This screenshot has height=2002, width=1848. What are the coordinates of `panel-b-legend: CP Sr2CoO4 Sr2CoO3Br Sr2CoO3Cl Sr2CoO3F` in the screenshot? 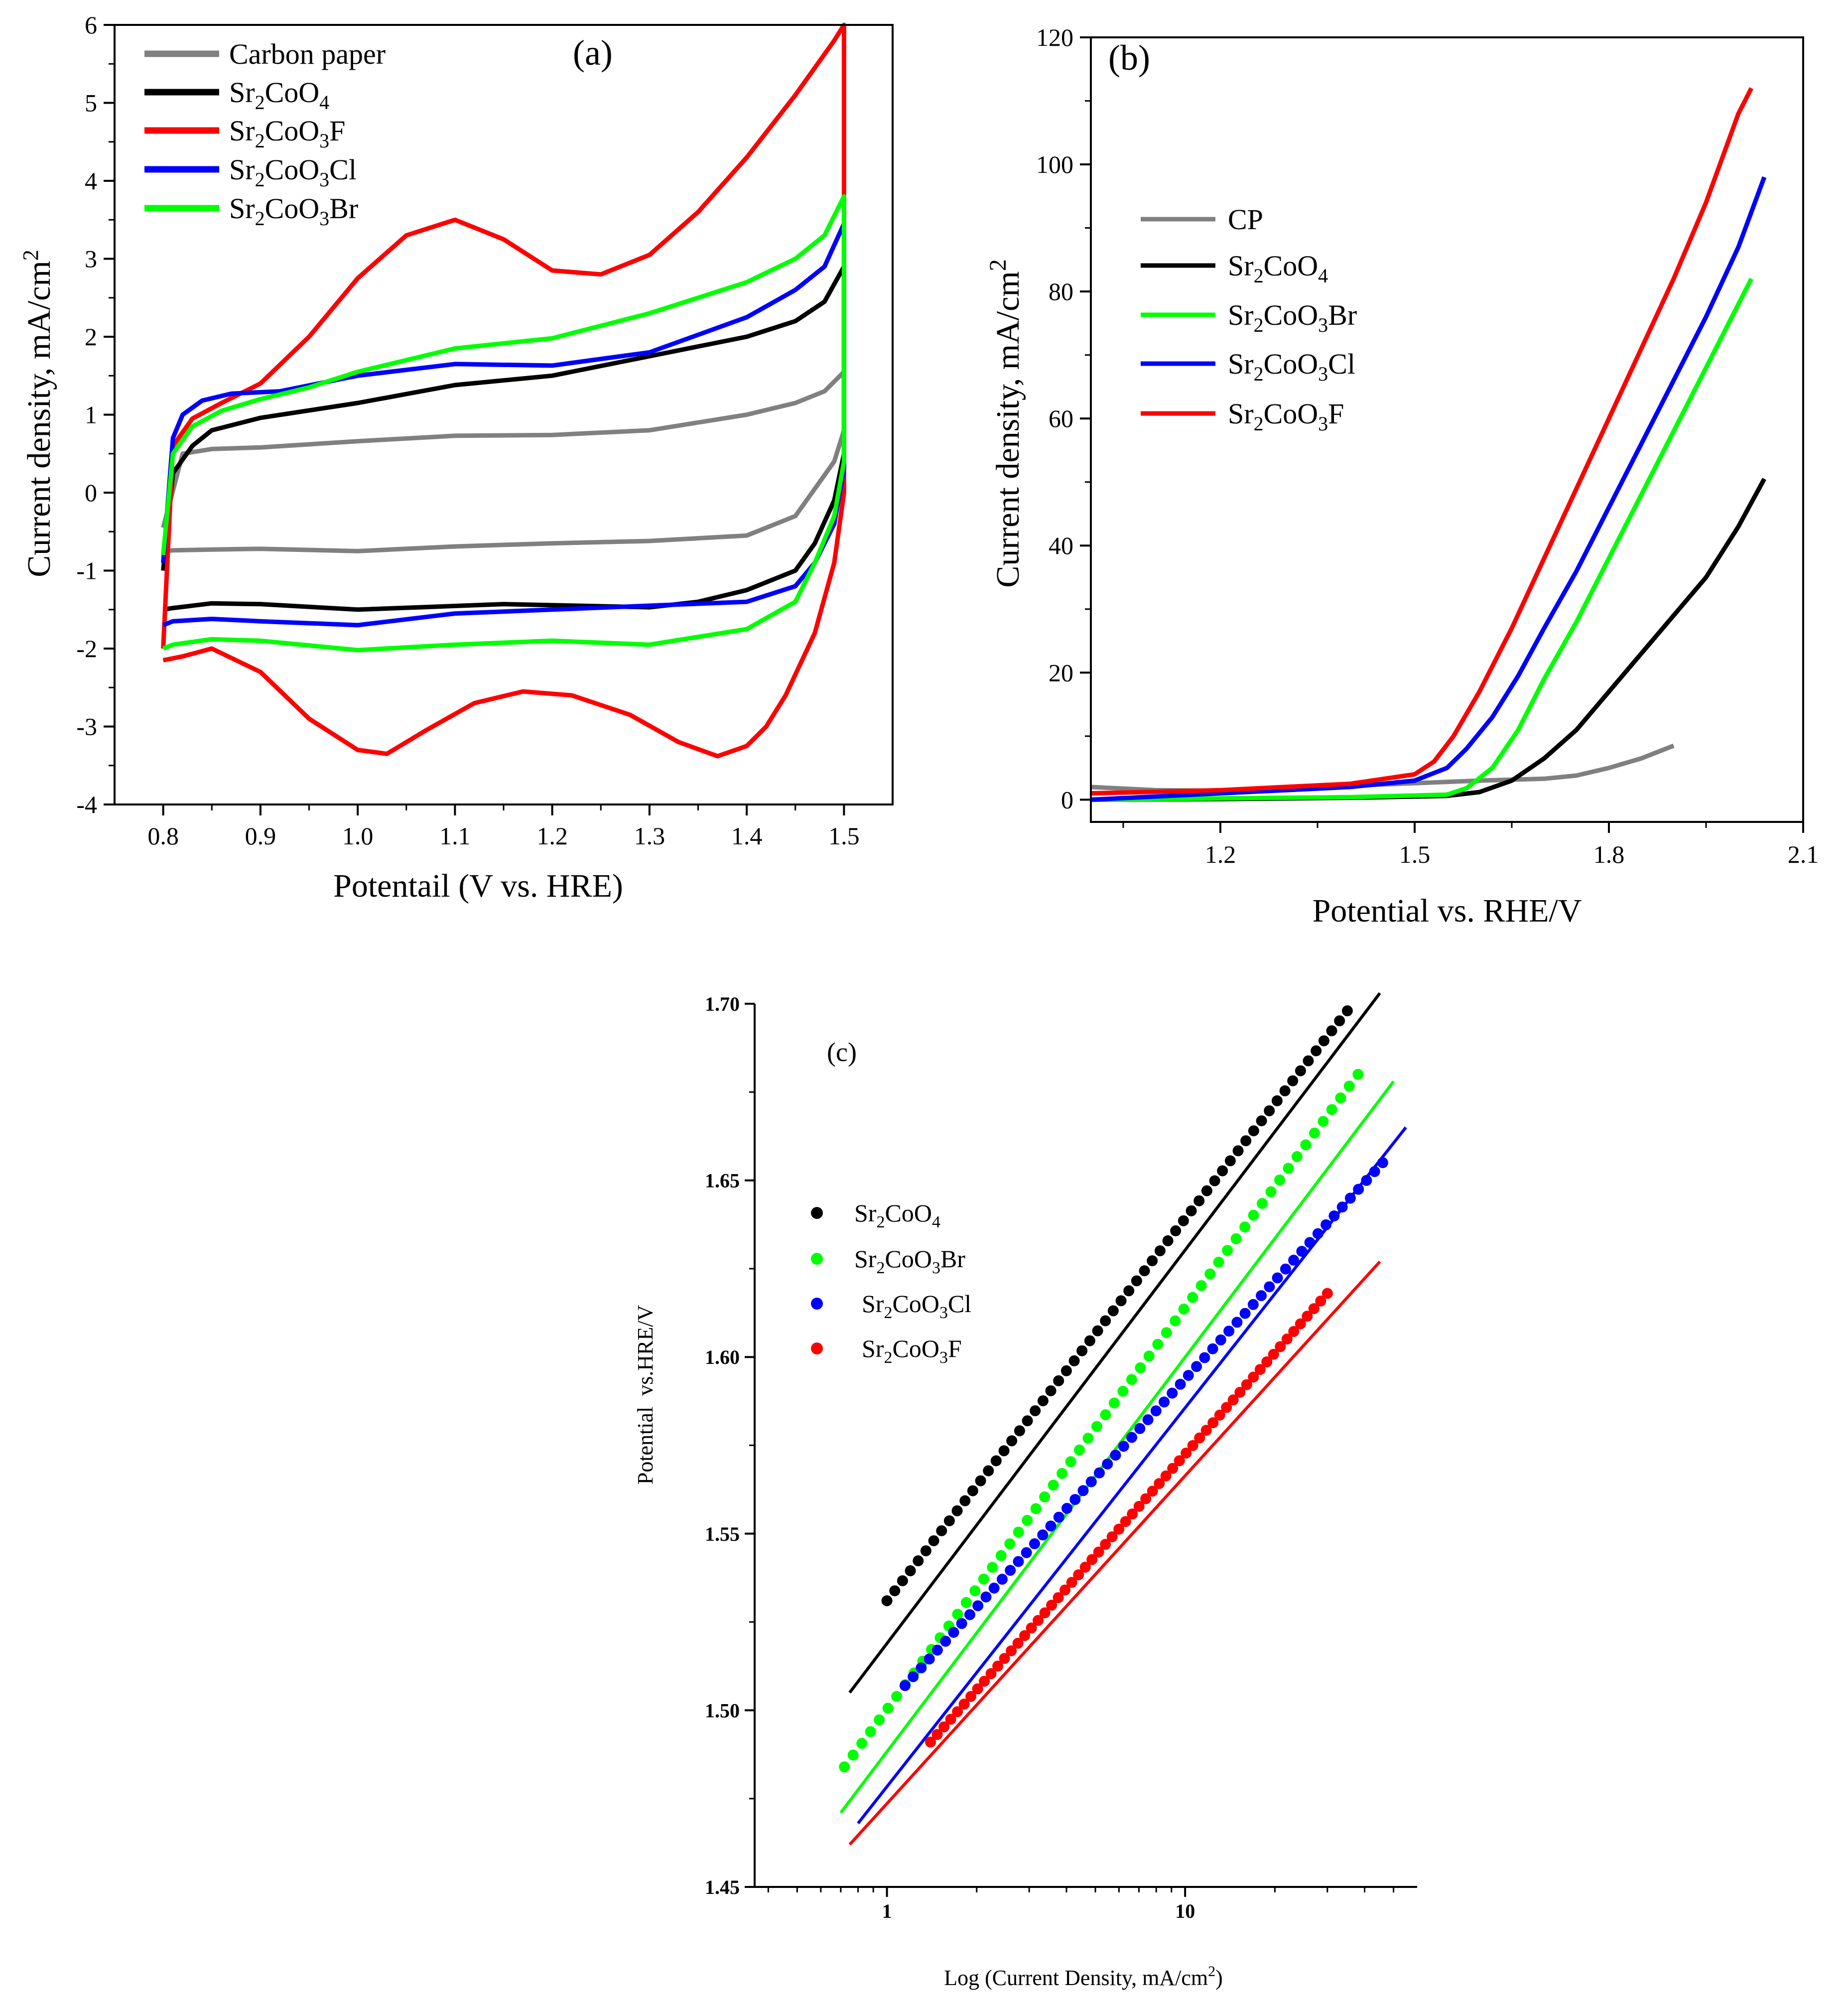 It's located at (1249, 319).